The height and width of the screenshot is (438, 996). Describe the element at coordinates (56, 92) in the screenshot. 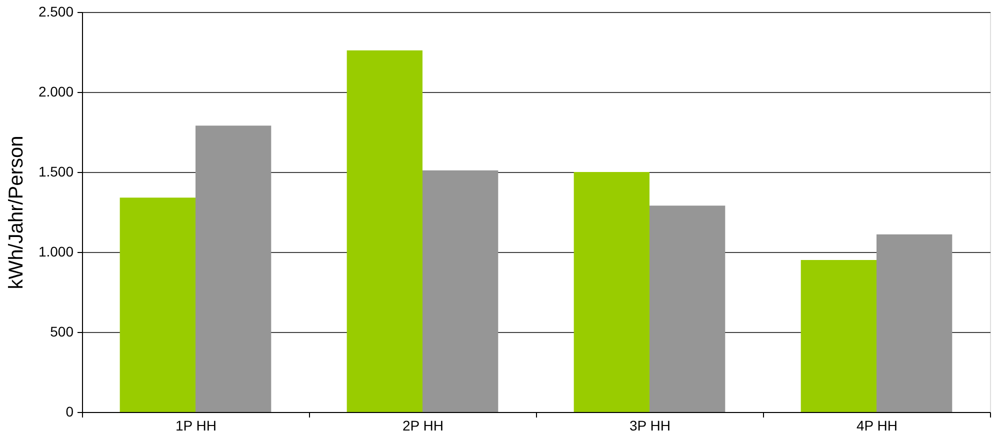

I see `y-tick-label: 2.000` at that location.